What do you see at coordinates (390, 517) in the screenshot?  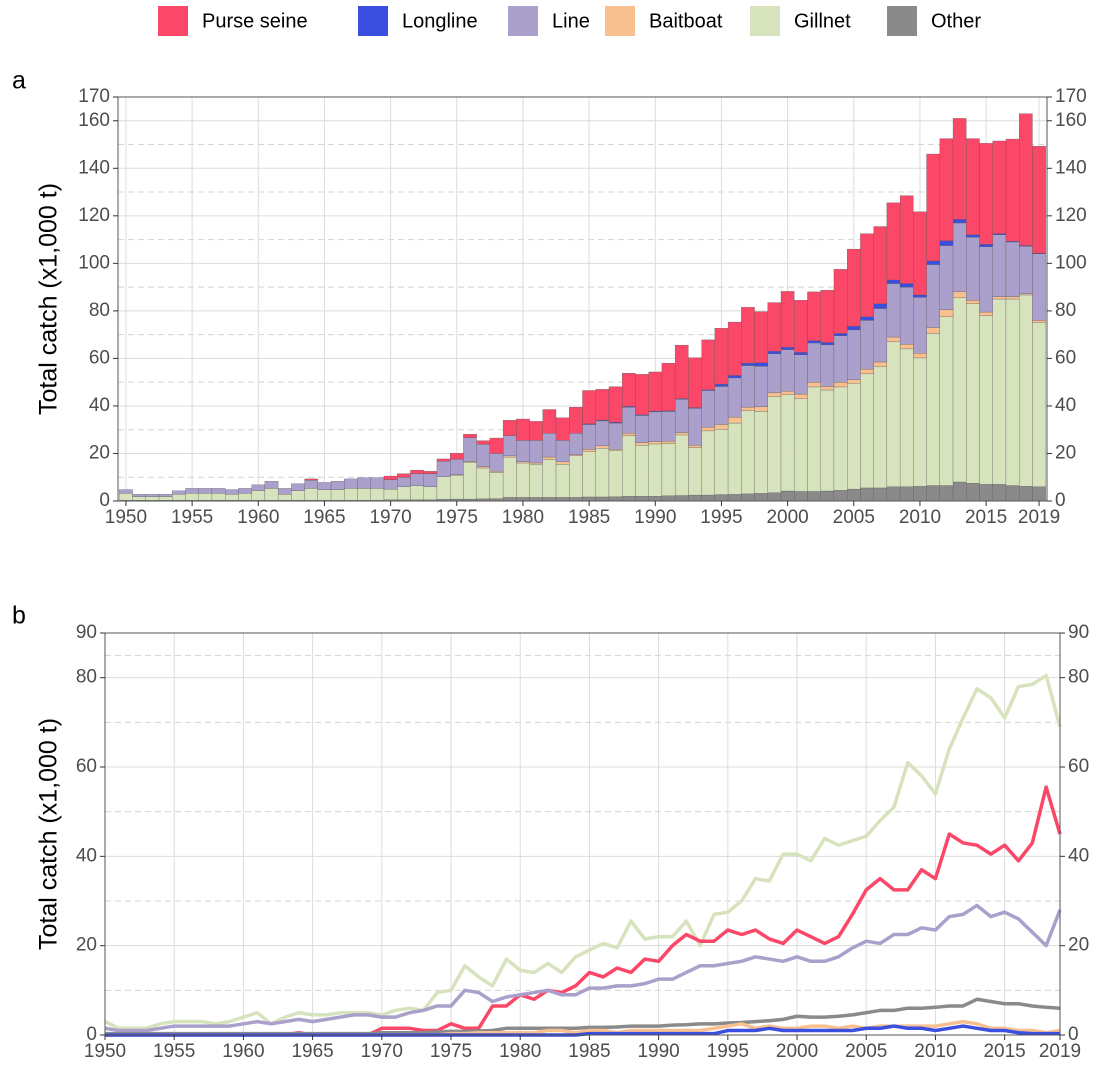 I see `x-tick-label: 1970` at bounding box center [390, 517].